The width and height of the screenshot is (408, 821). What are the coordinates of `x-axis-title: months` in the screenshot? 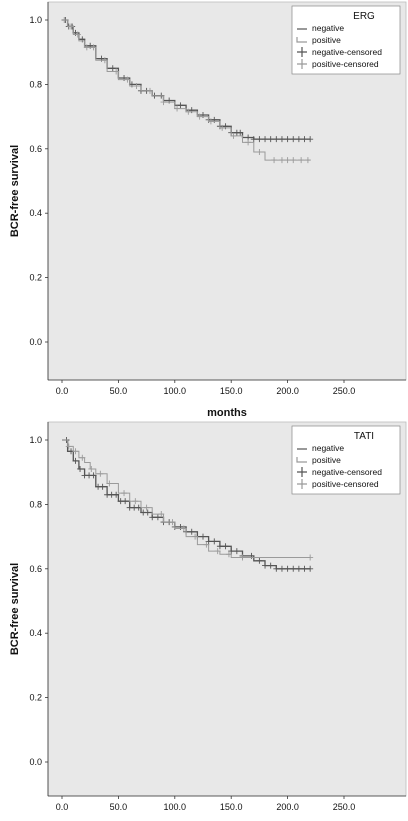 It's located at (227, 413).